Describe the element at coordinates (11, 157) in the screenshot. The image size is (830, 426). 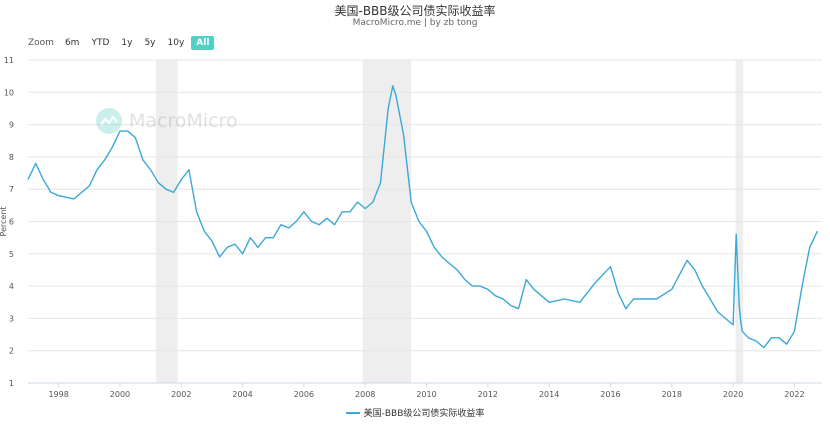
I see `y-tick-label: 8` at that location.